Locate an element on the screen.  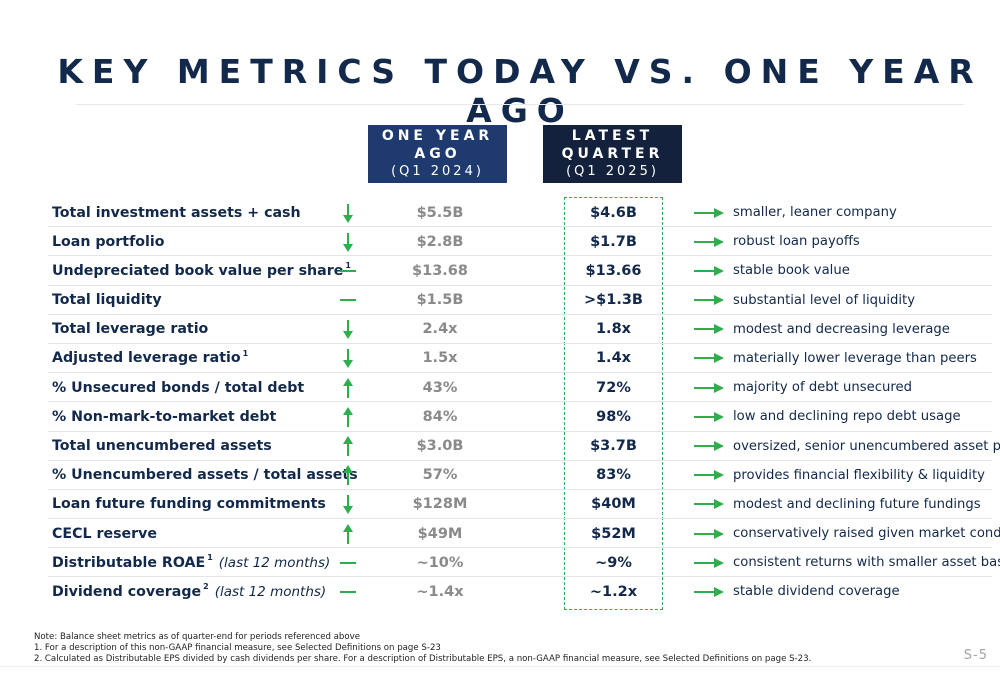
value-one-year-ago: $2.8B is located at coordinates (440, 241).